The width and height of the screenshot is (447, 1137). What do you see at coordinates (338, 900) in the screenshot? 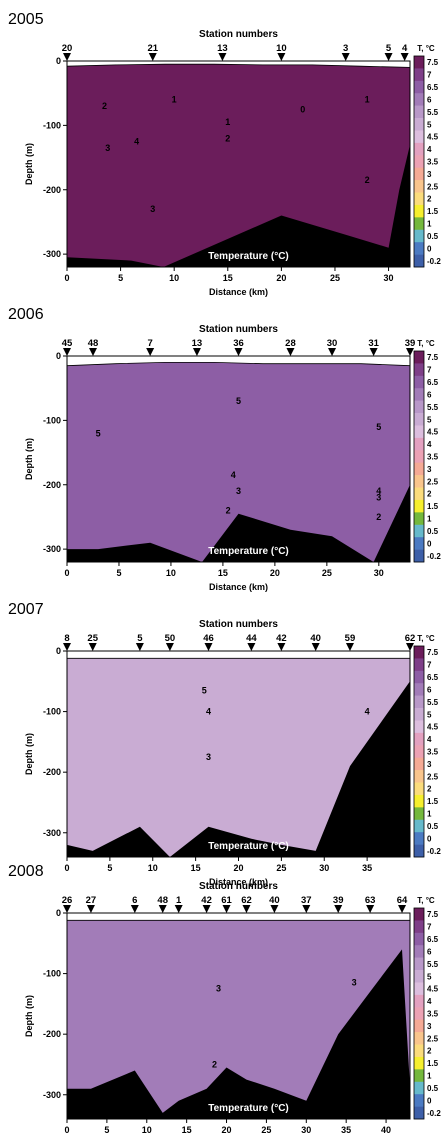
I see `station-number-label: 39` at bounding box center [338, 900].